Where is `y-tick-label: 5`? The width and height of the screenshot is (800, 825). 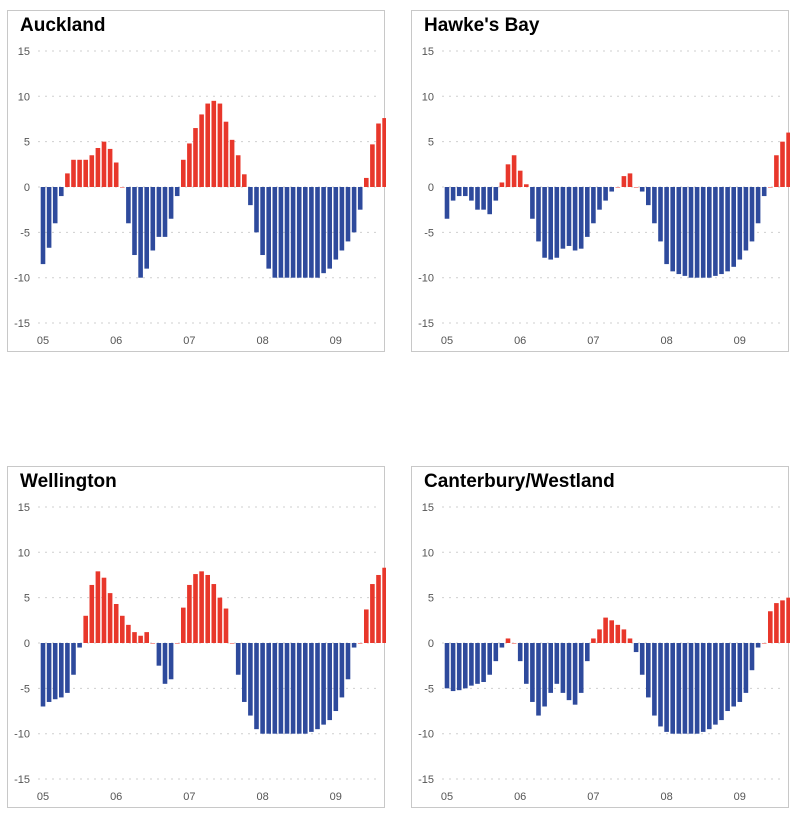
y-tick-label: 5 is located at coordinates (431, 143).